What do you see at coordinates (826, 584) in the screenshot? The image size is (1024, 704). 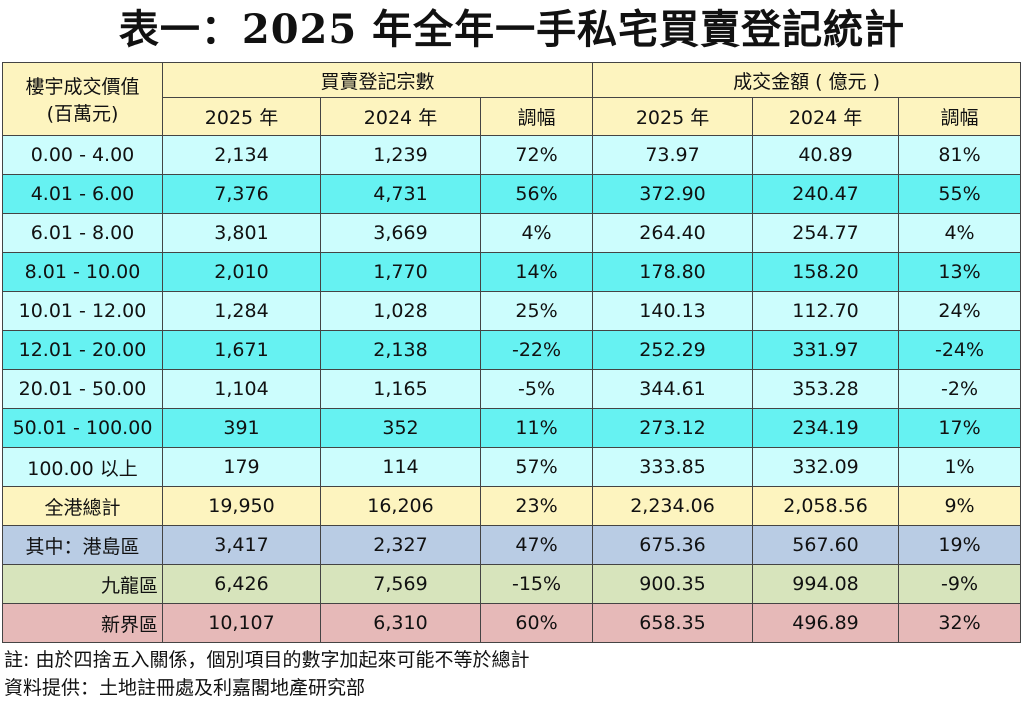 I see `value-cell: 994.08` at bounding box center [826, 584].